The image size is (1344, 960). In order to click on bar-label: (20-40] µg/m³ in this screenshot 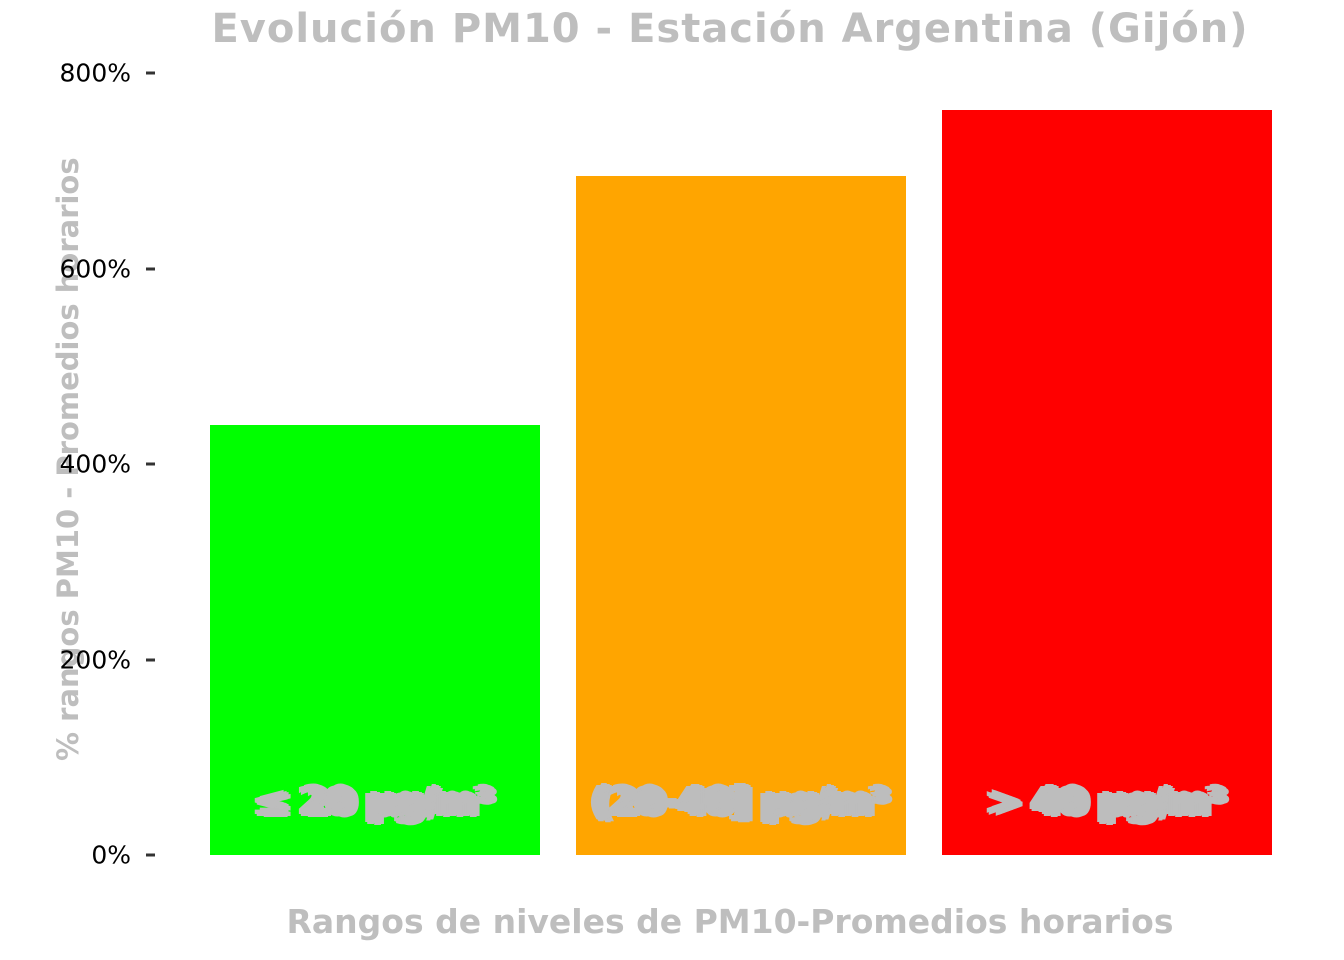, I will do `click(741, 801)`.